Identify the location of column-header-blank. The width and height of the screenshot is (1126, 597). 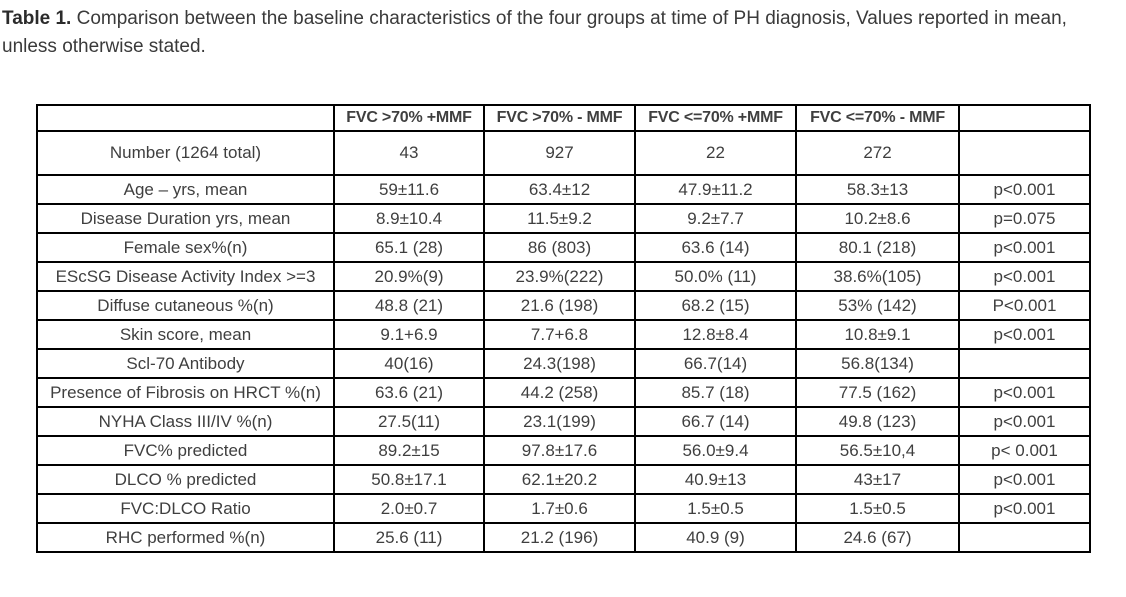
(185, 118).